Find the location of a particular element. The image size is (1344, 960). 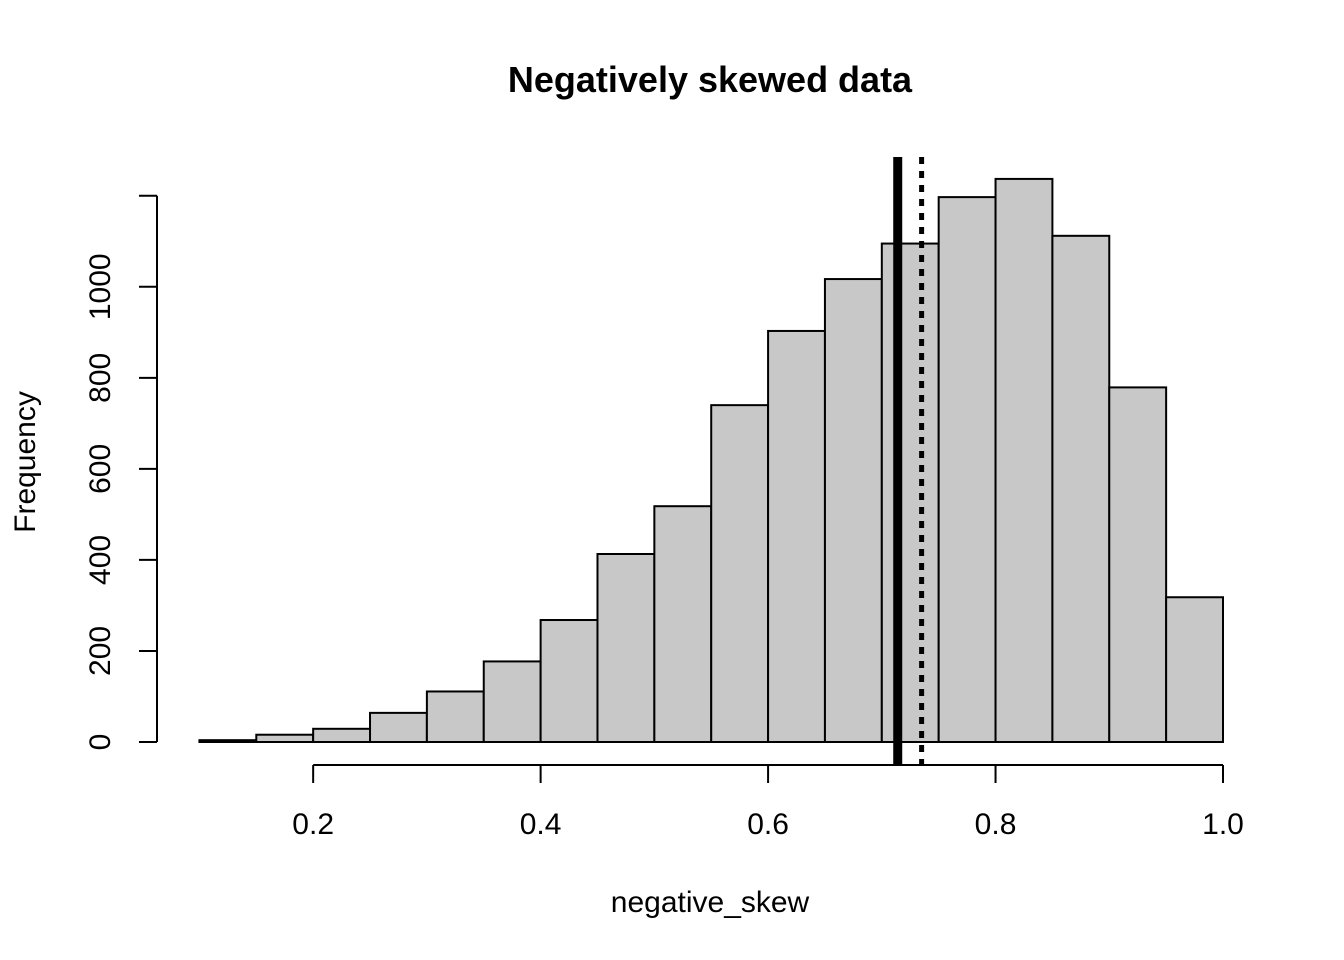

chart-title: Negatively skewed data is located at coordinates (710, 79).